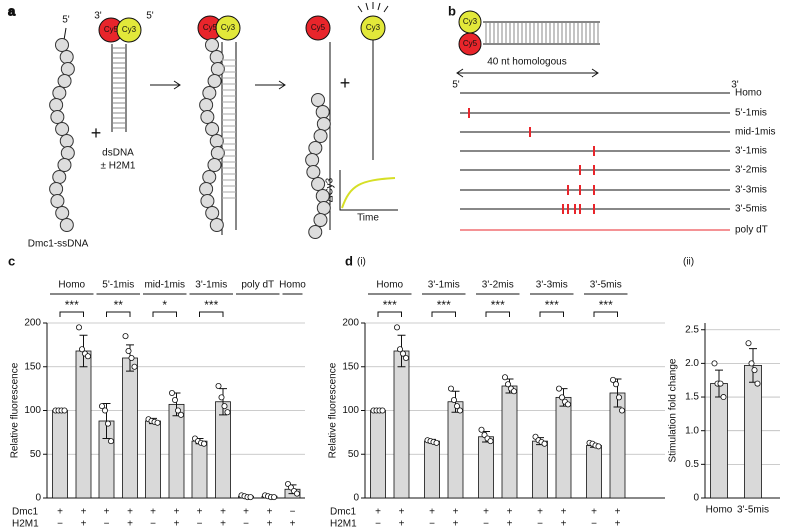 The image size is (800, 530). What do you see at coordinates (527, 73) in the screenshot?
I see `span-arrow` at bounding box center [527, 73].